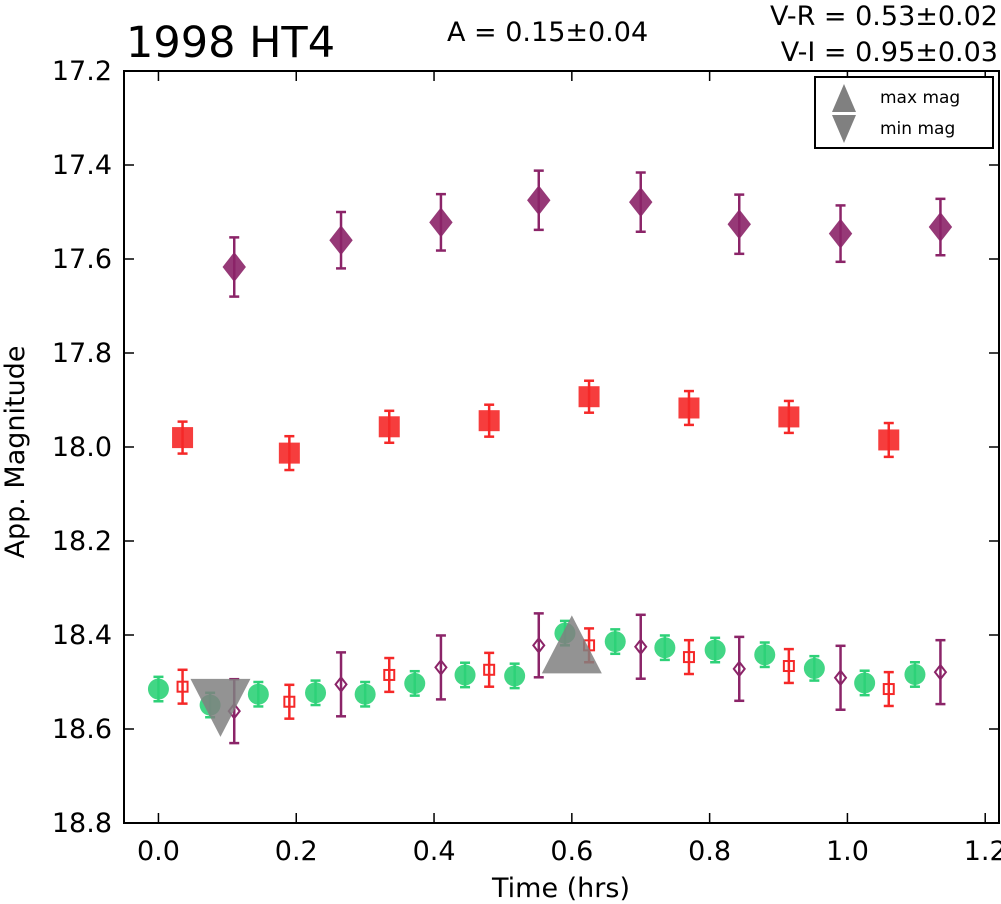 The width and height of the screenshot is (1001, 904). I want to click on min-mag-marker, so click(220, 707).